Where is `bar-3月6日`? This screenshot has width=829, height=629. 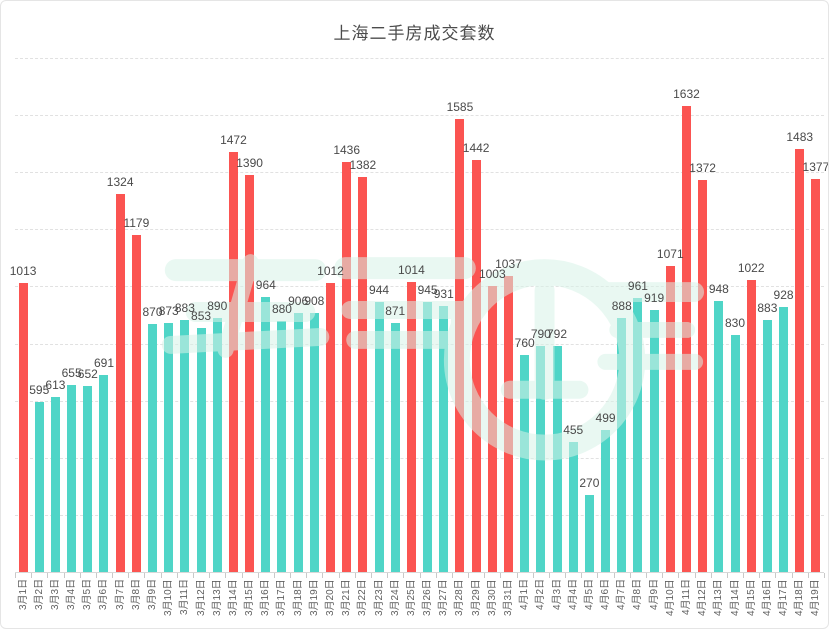
bar-3月6日 is located at coordinates (104, 473).